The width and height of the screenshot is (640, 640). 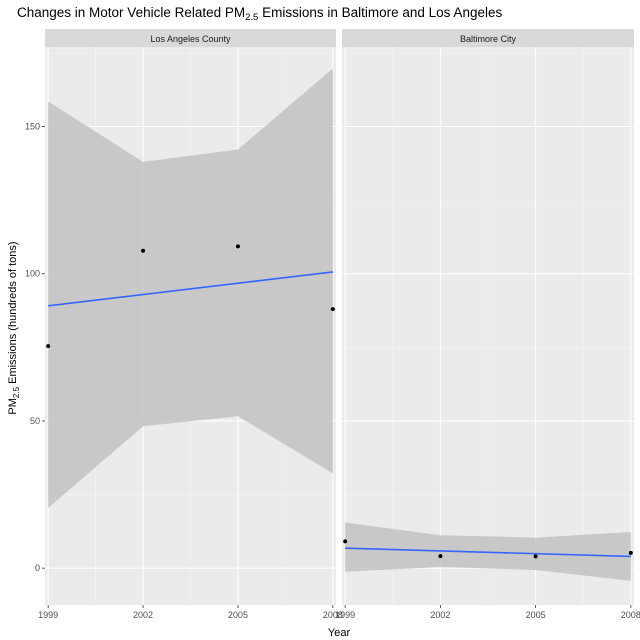 What do you see at coordinates (32, 274) in the screenshot?
I see `y-tick-label: 100` at bounding box center [32, 274].